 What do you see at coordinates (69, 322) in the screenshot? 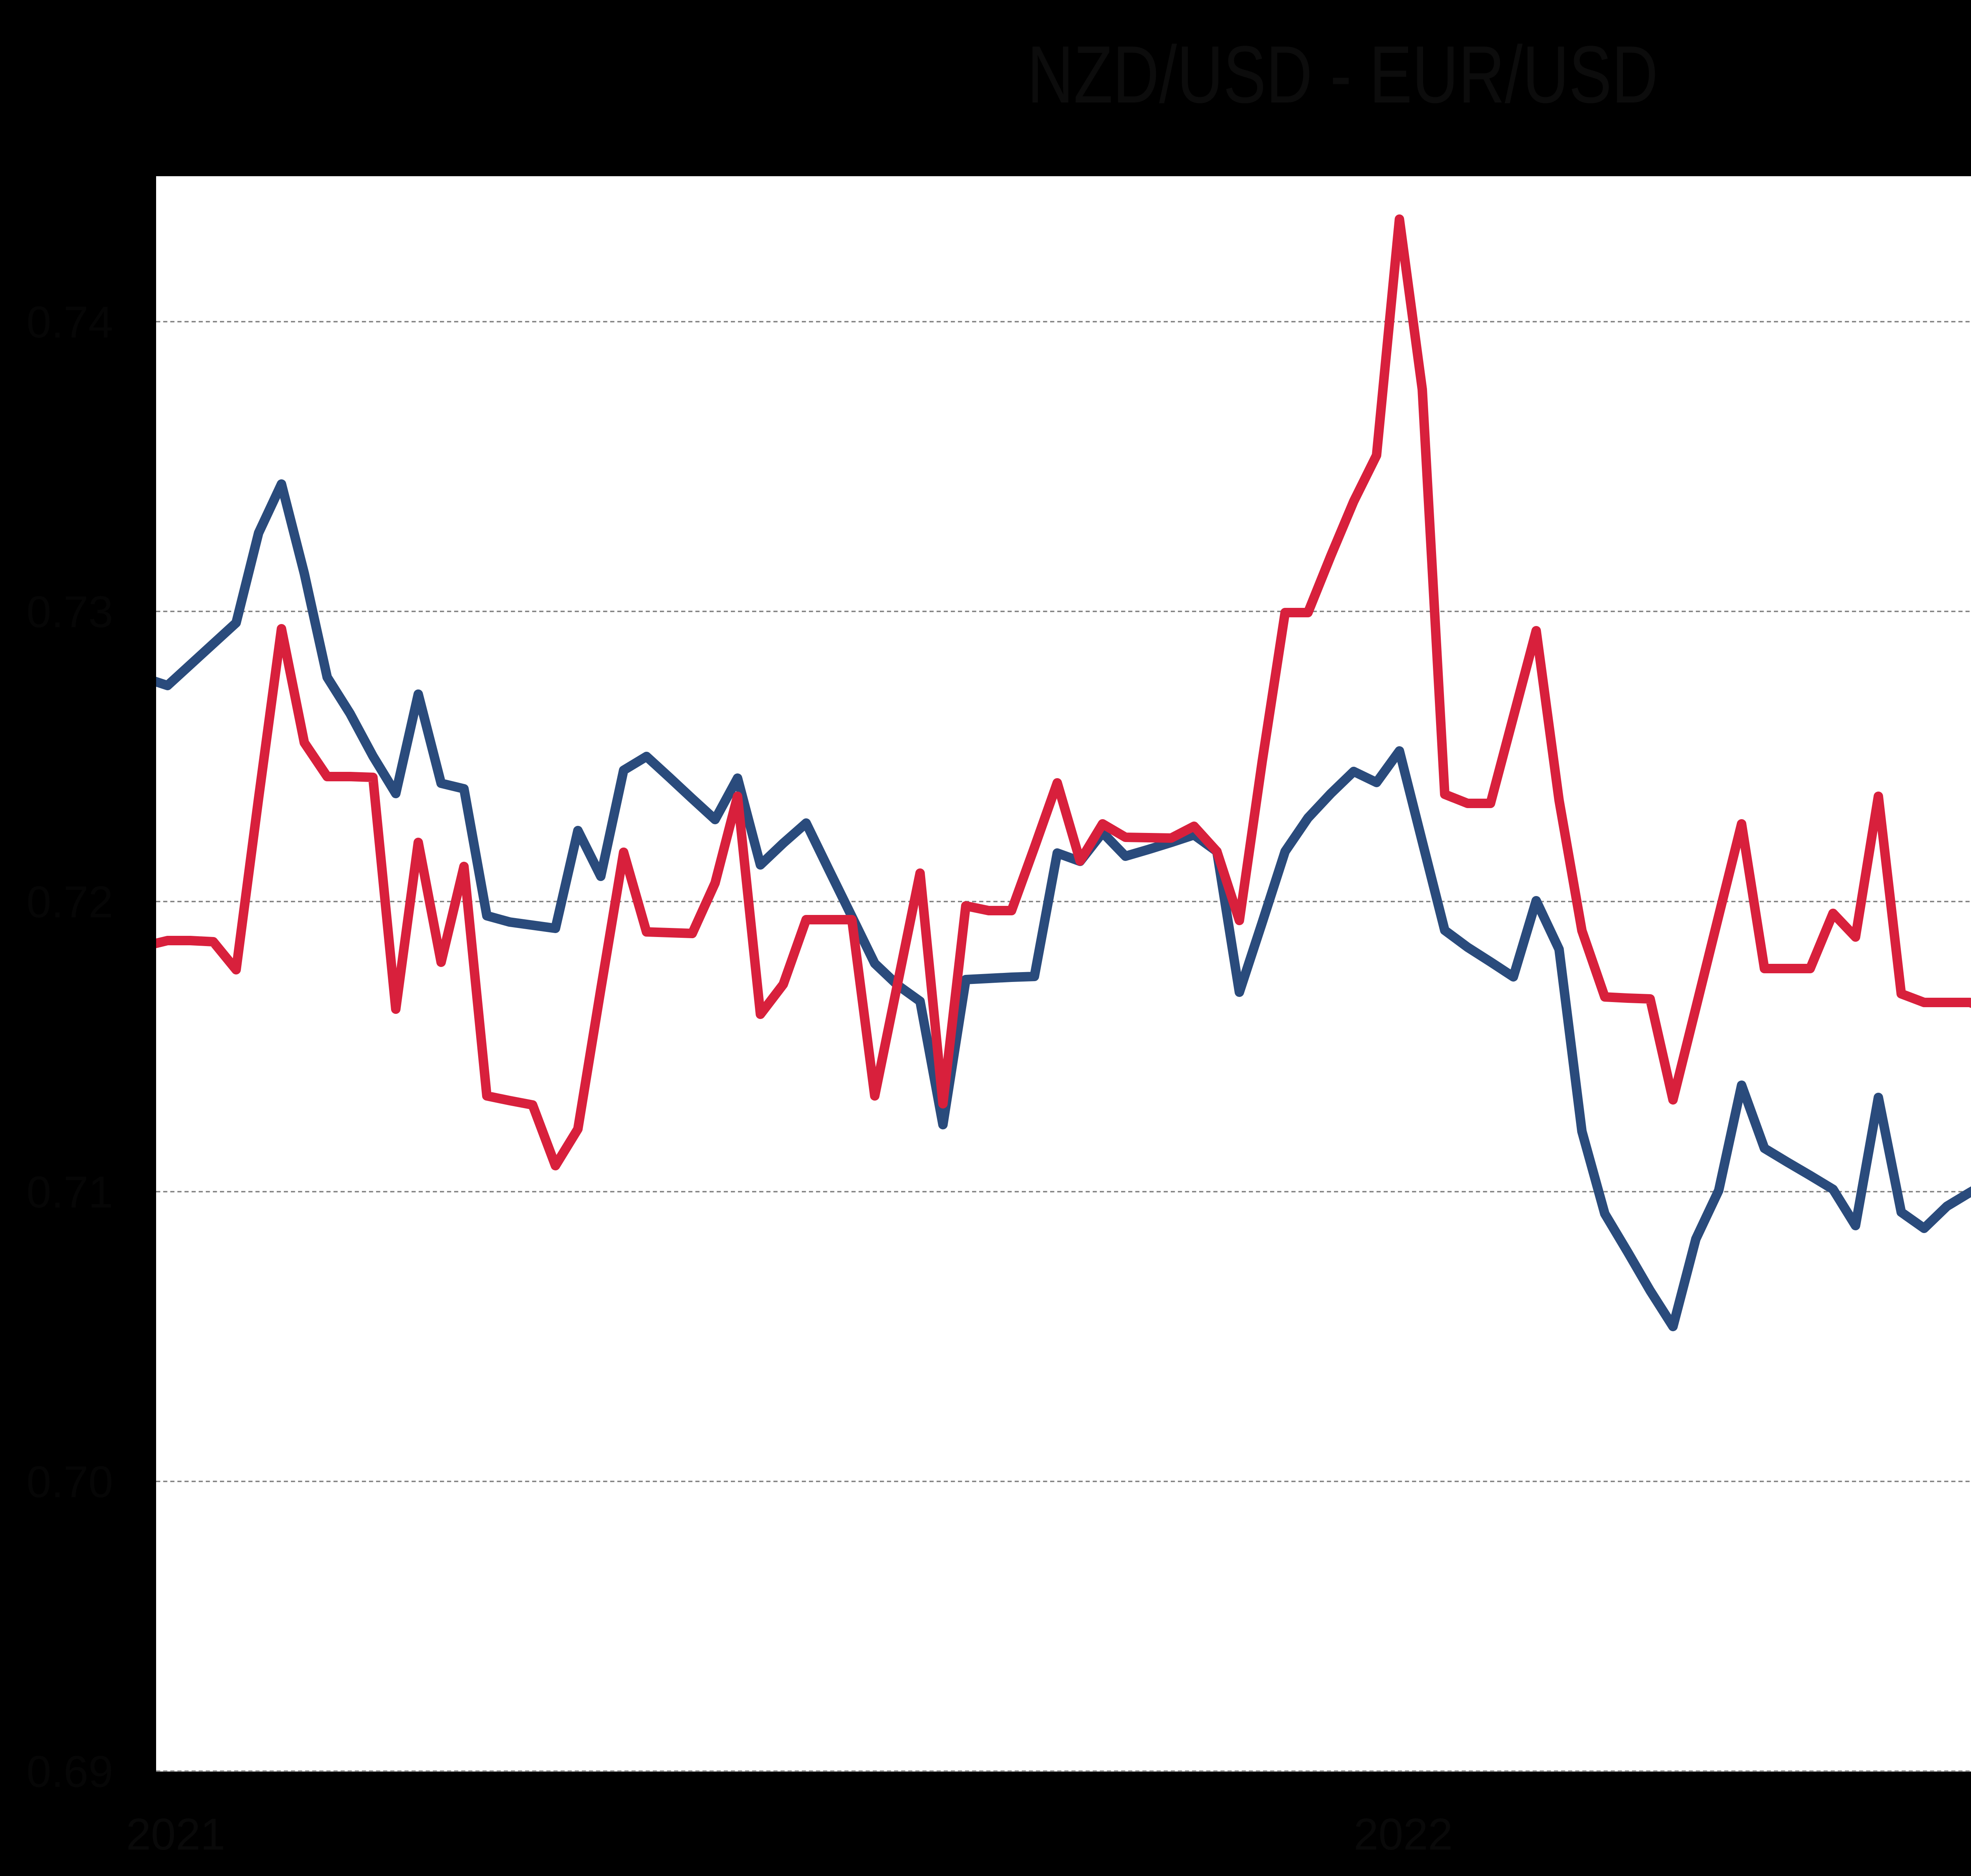
I see `svg-text: 0.74` at bounding box center [69, 322].